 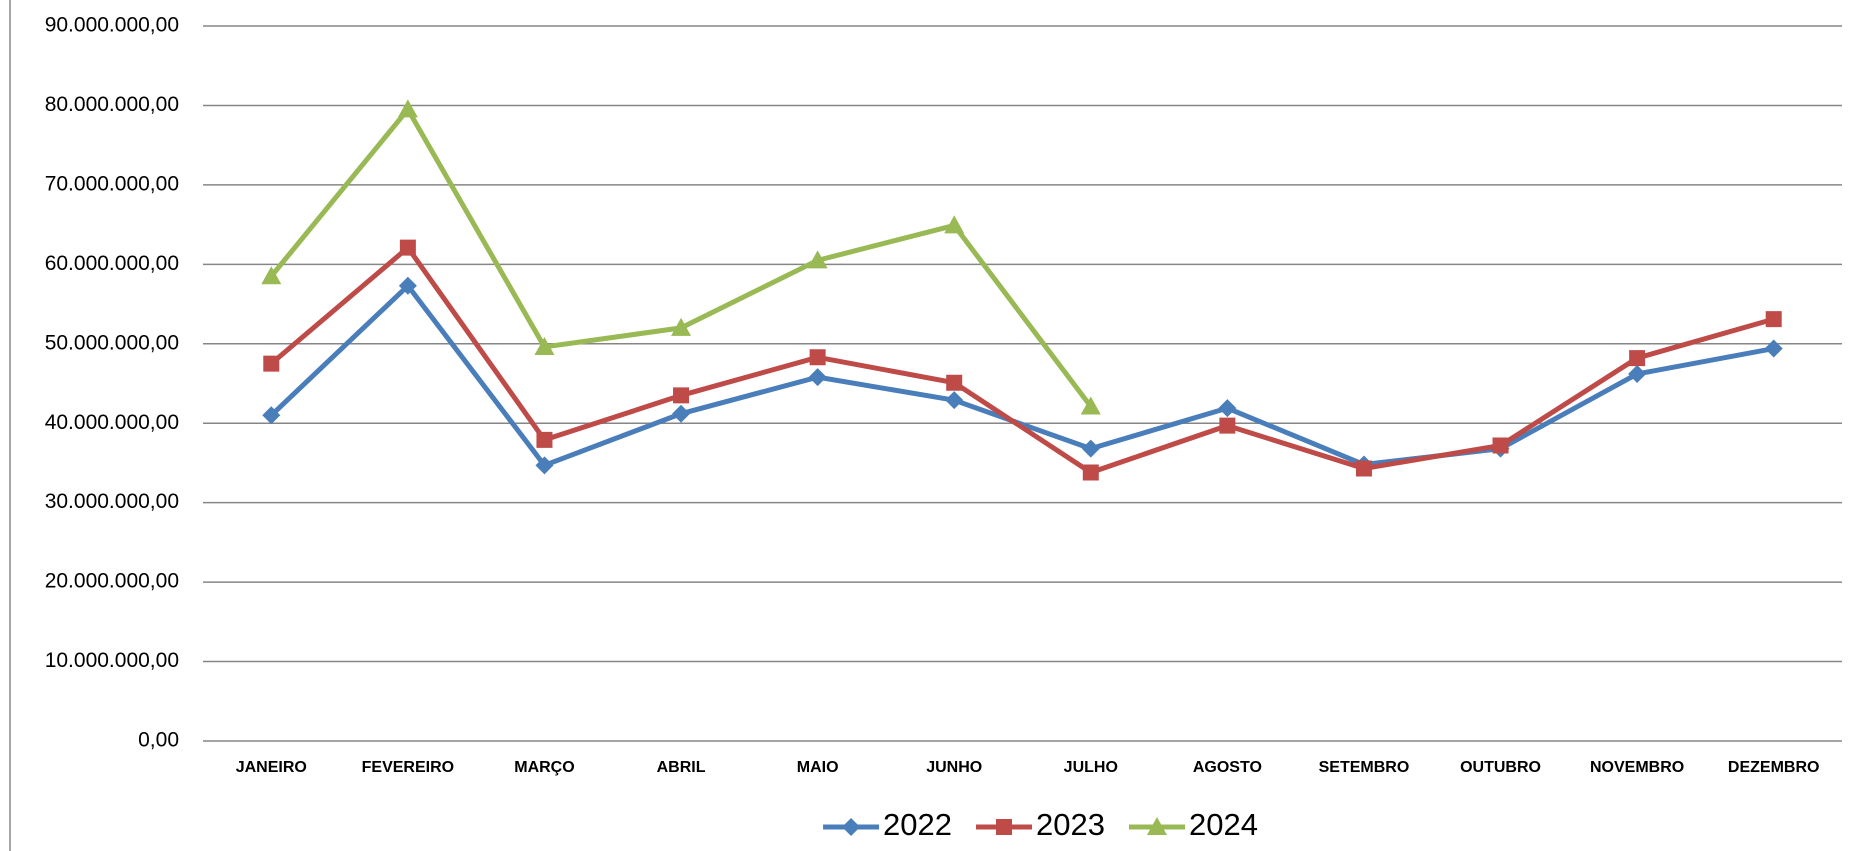 I want to click on y-tick-label: 50.000.000,00, so click(x=112, y=342).